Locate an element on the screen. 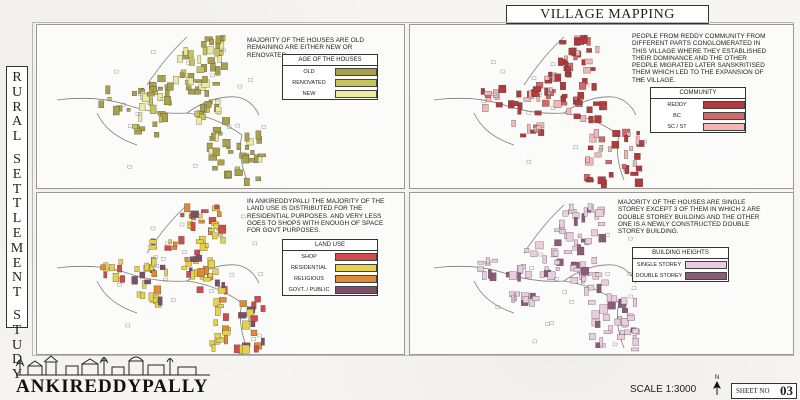 This screenshot has height=400, width=800. legend-label-religious: RELIGIOUS is located at coordinates (309, 278).